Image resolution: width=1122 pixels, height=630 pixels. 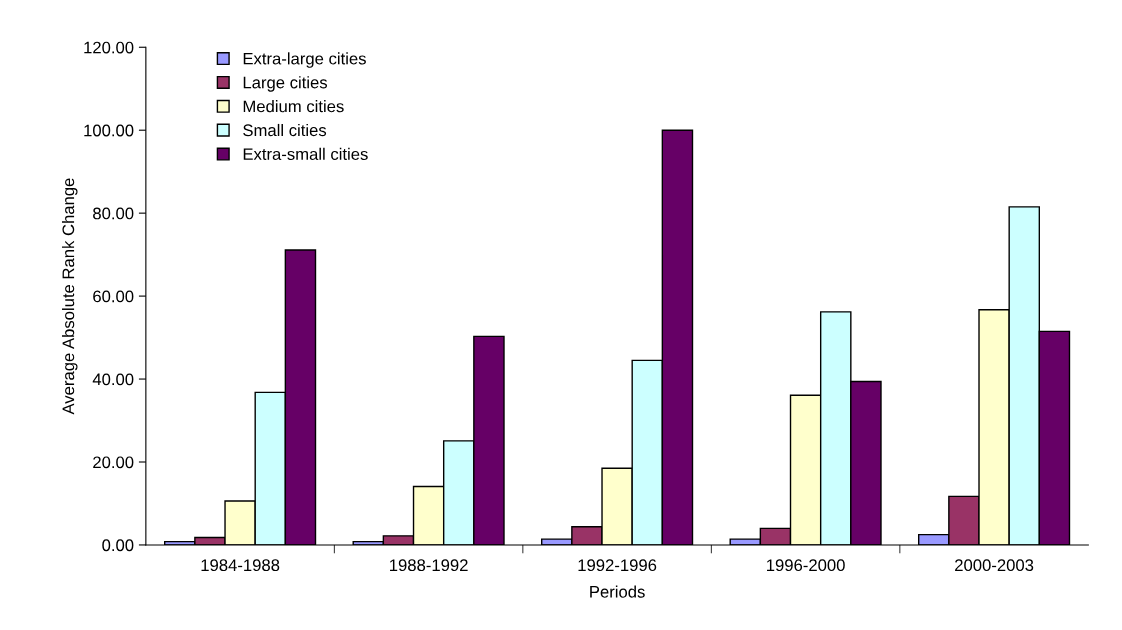 What do you see at coordinates (113, 462) in the screenshot?
I see `y-tick-label: 20.00` at bounding box center [113, 462].